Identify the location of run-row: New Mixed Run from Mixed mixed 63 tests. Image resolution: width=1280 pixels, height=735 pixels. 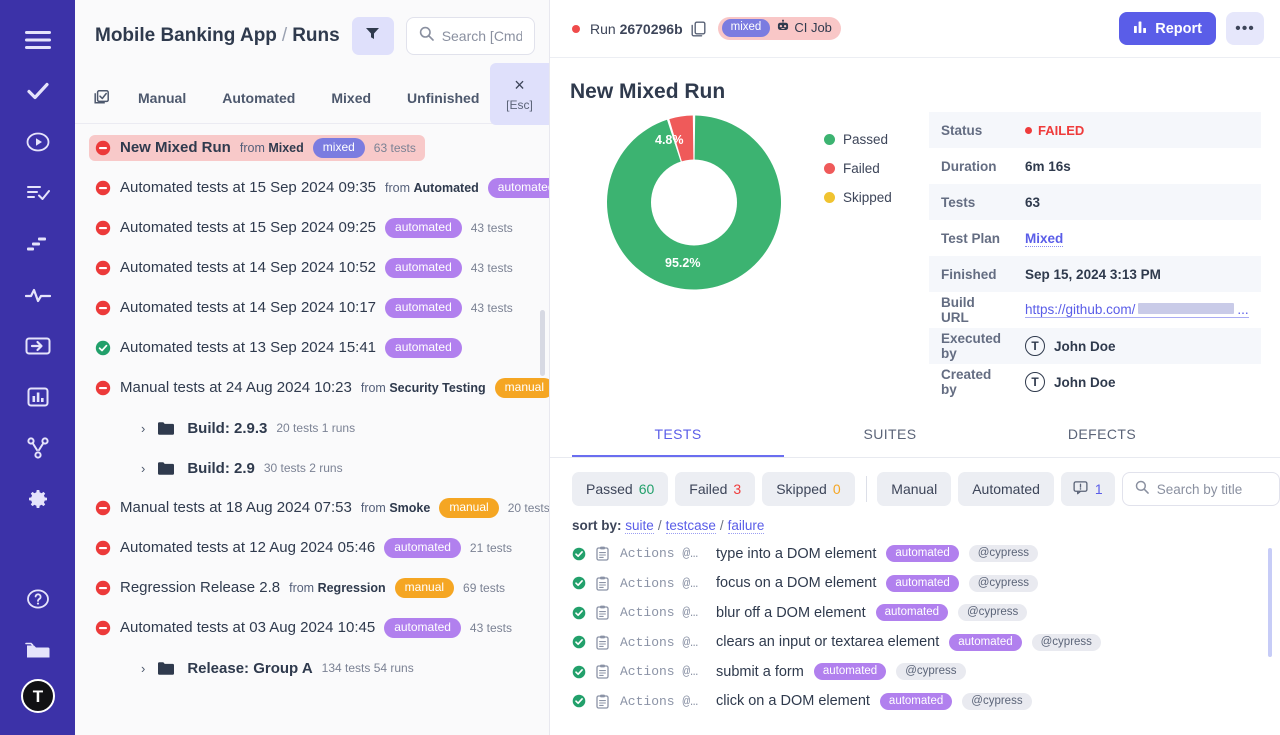
(312, 148).